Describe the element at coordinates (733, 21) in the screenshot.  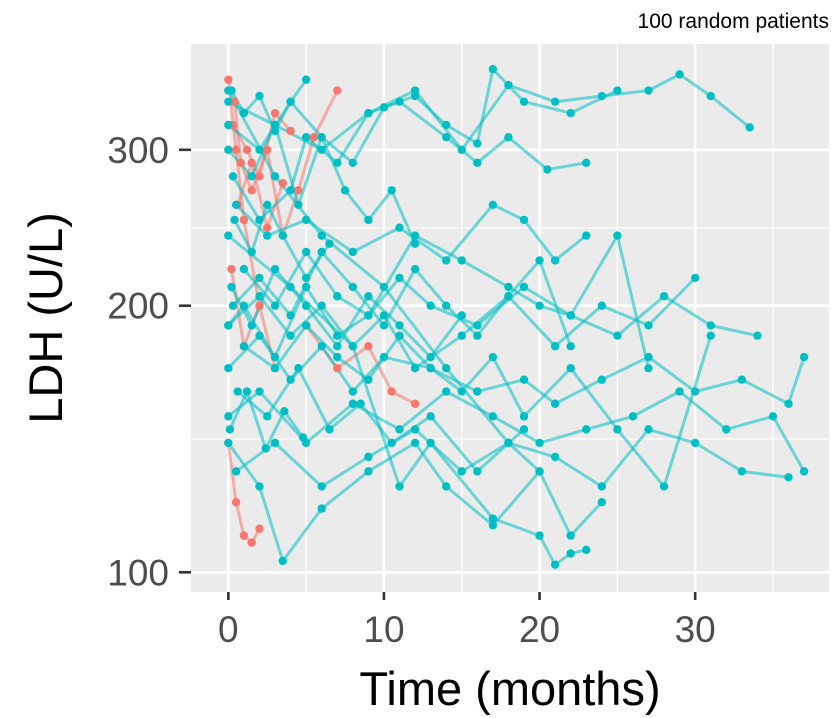
I see `chart-subtitle: 100 random patients` at that location.